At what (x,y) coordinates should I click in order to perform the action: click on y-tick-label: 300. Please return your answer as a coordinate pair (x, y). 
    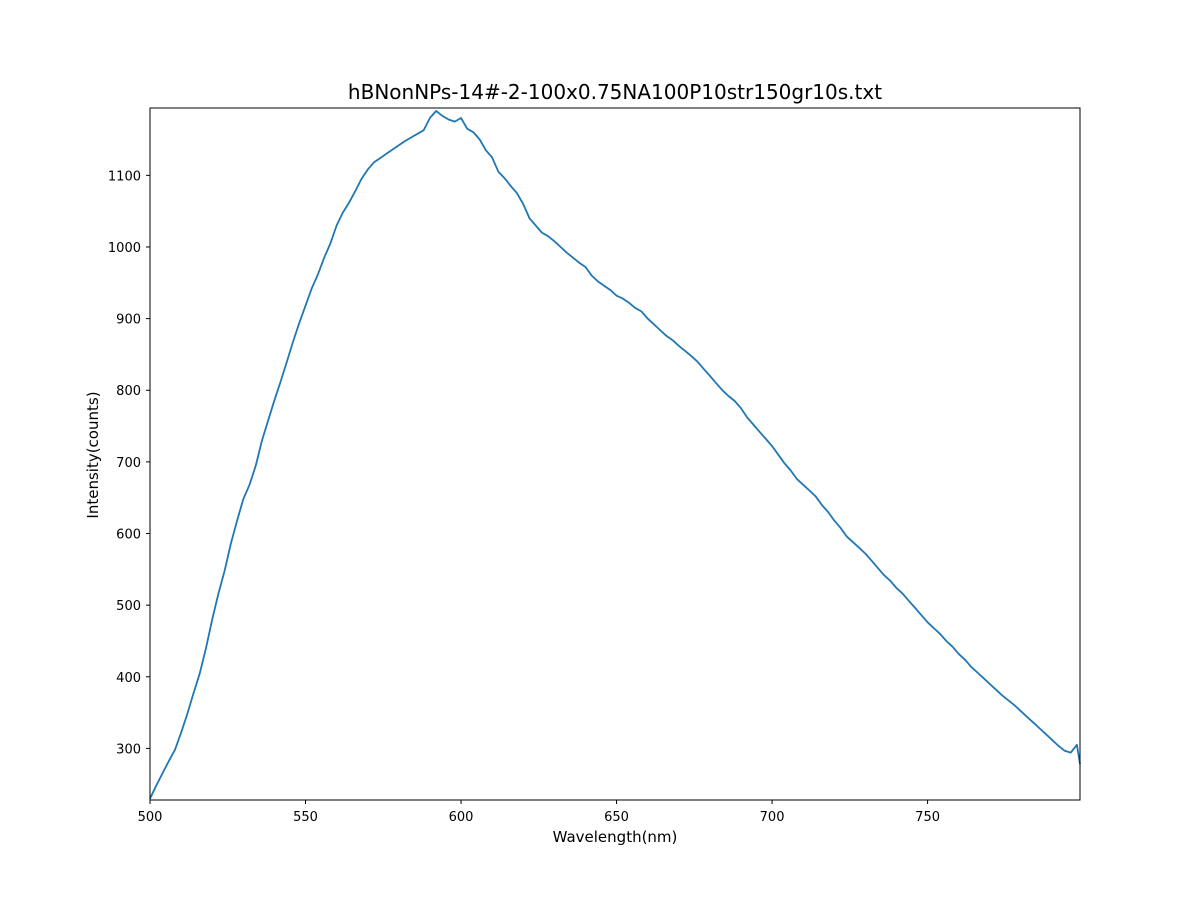
    Looking at the image, I should click on (128, 749).